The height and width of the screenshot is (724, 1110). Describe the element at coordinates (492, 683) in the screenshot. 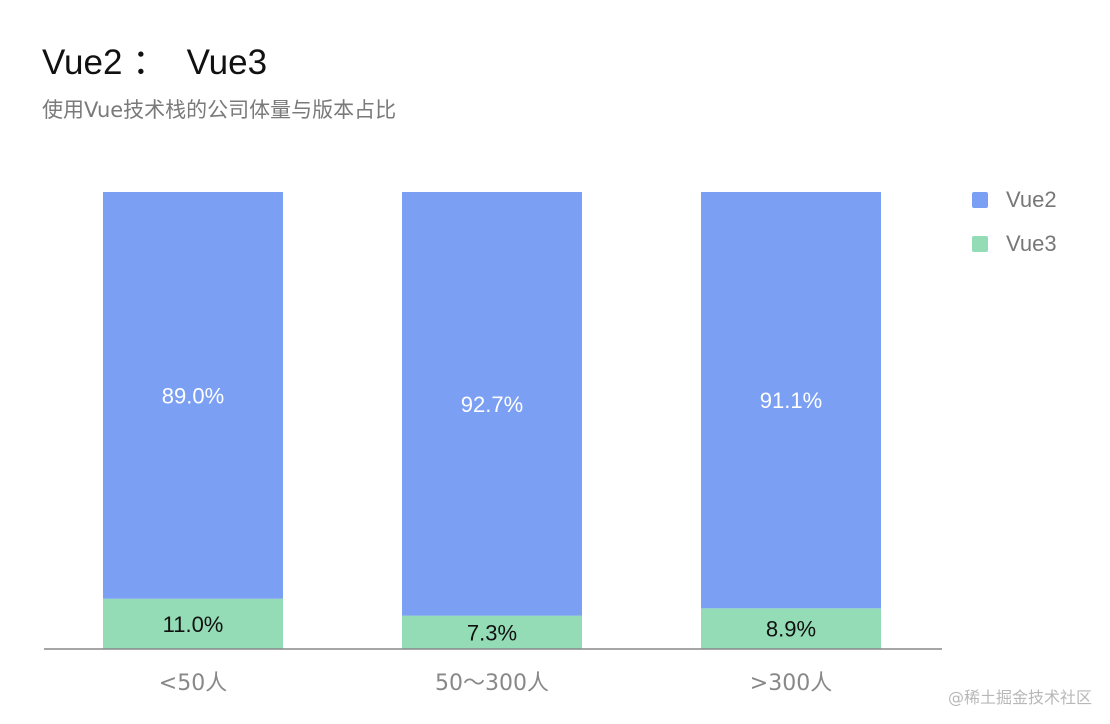

I see `x-tick-label-1: 50～300人` at that location.